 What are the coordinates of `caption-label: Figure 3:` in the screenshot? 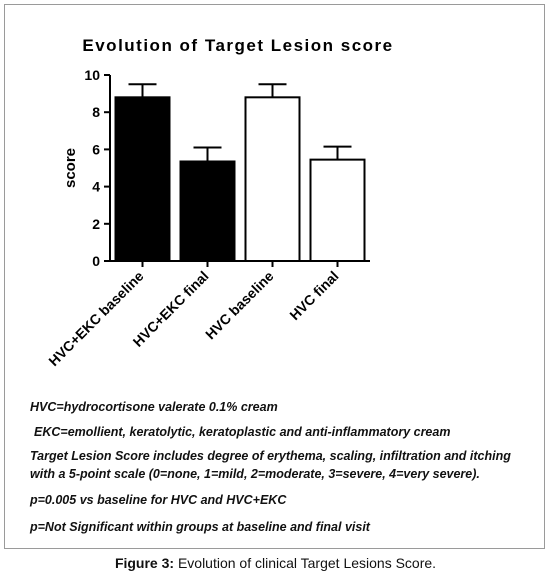 It's located at (144, 563).